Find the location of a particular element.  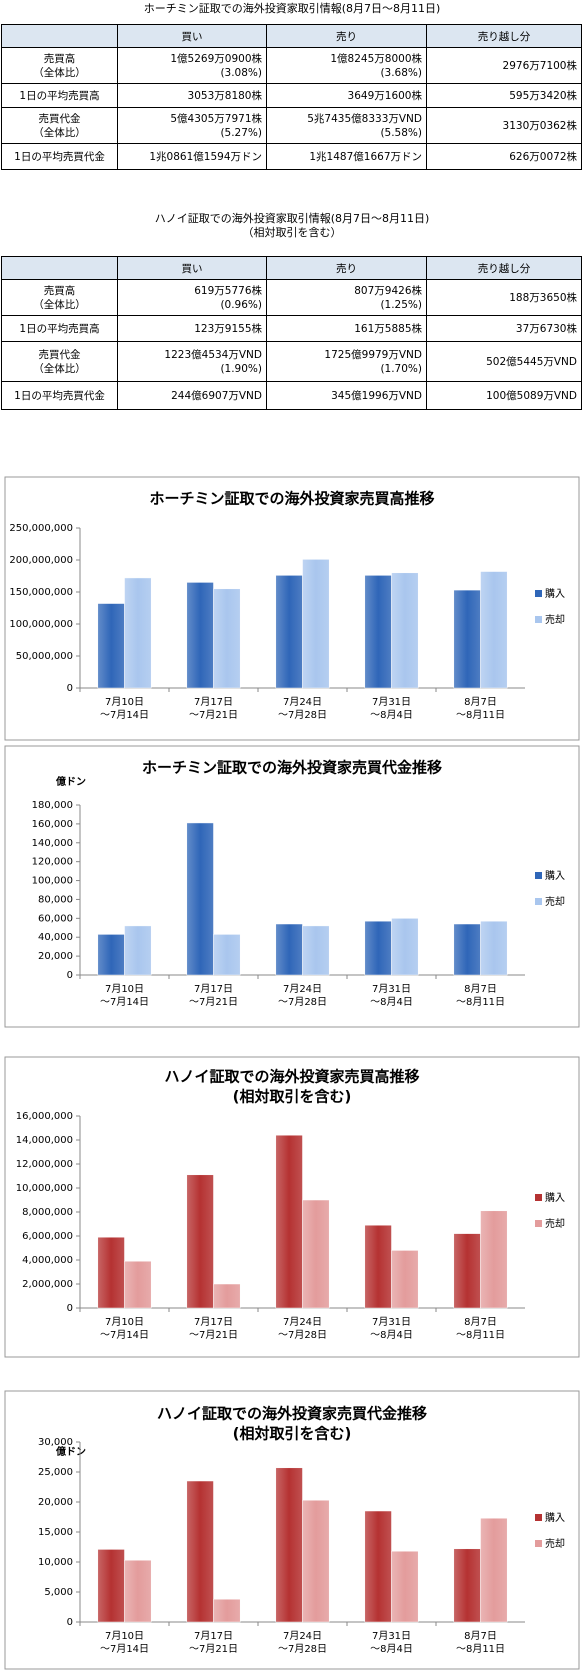

table-title: ハノイ証取での海外投資家取引情報(8月7日〜8月11日) （相対取引を含む） is located at coordinates (292, 226).